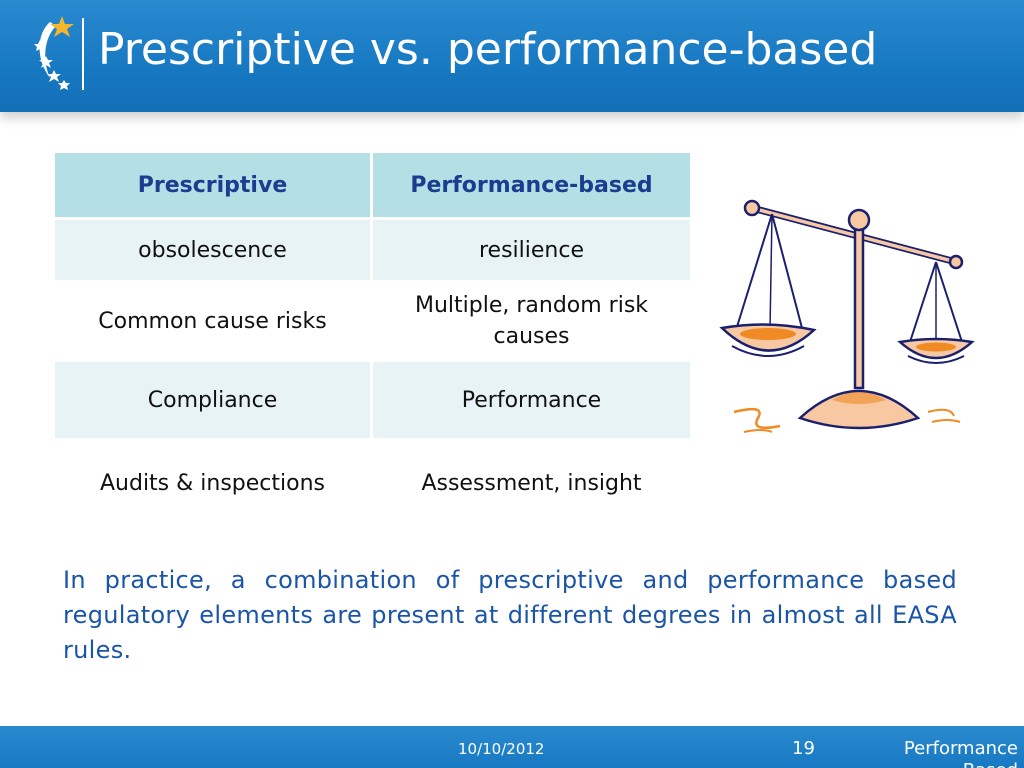  I want to click on footer-date: 10/10/2012, so click(501, 749).